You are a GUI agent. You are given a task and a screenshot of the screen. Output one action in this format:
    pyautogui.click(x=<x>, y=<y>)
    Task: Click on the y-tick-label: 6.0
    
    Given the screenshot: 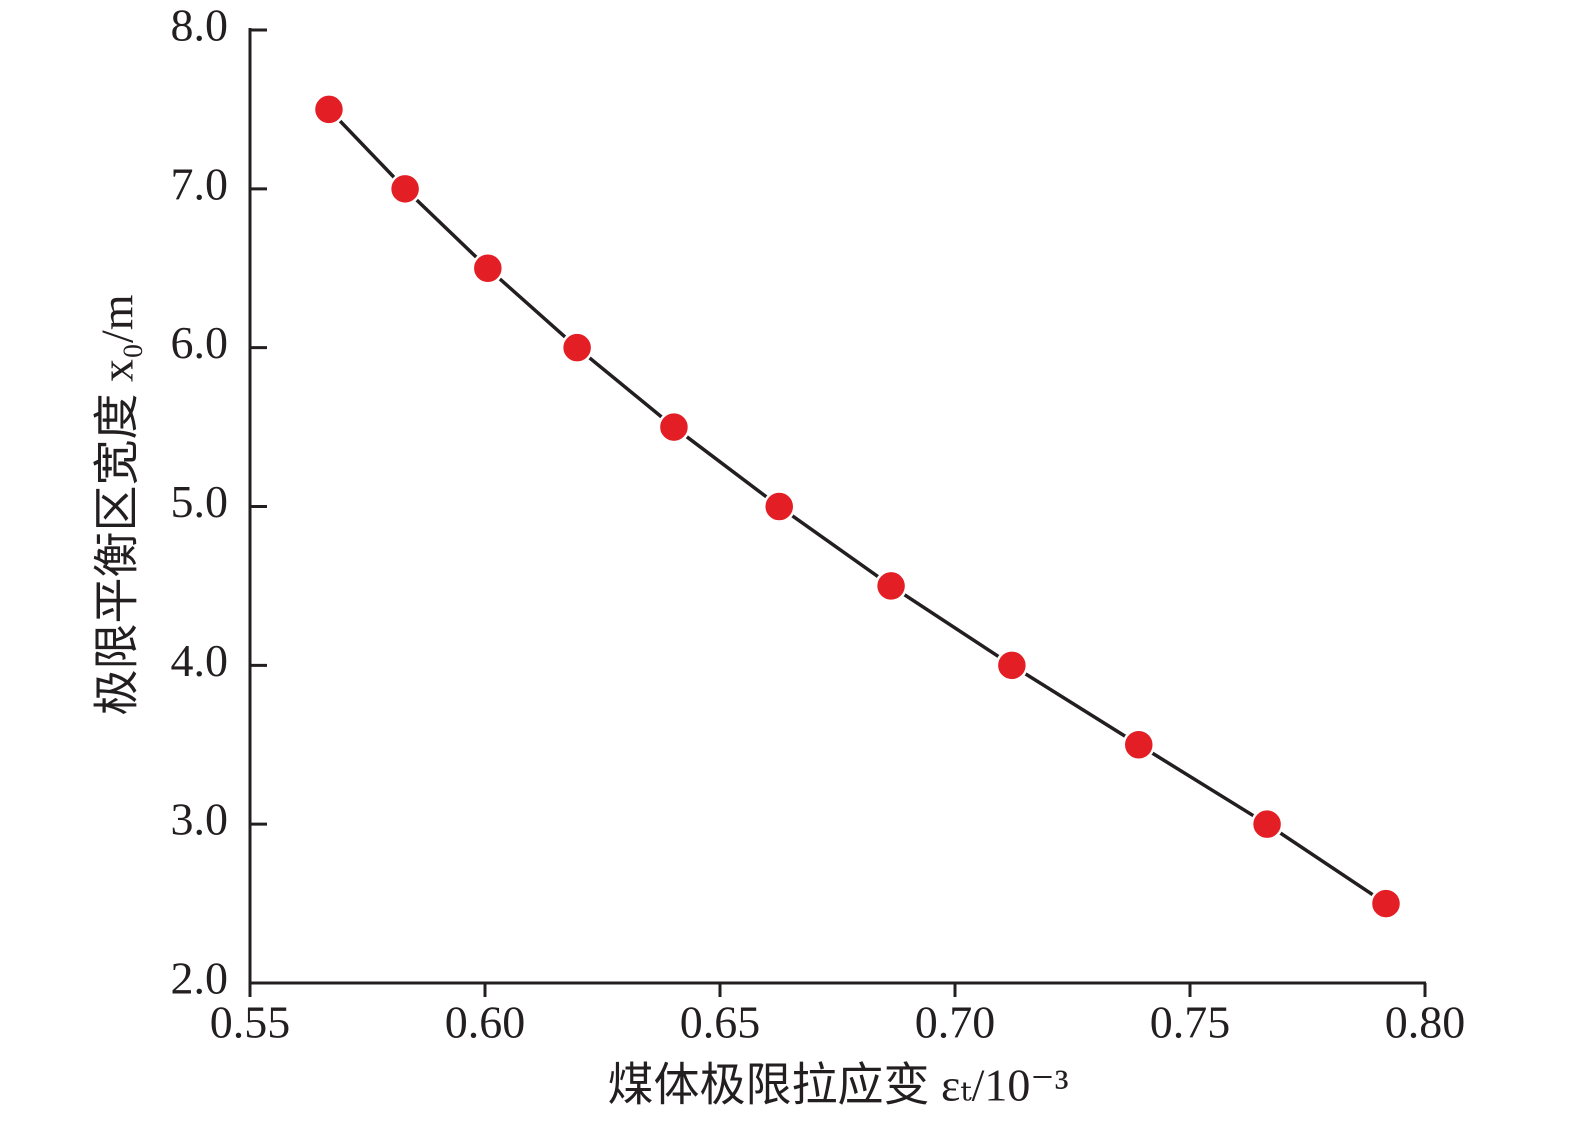 What is the action you would take?
    pyautogui.click(x=200, y=342)
    